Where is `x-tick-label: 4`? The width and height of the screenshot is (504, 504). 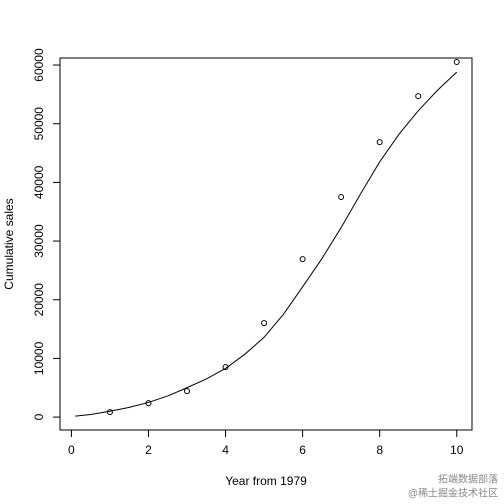
x-tick-label: 4 is located at coordinates (225, 450).